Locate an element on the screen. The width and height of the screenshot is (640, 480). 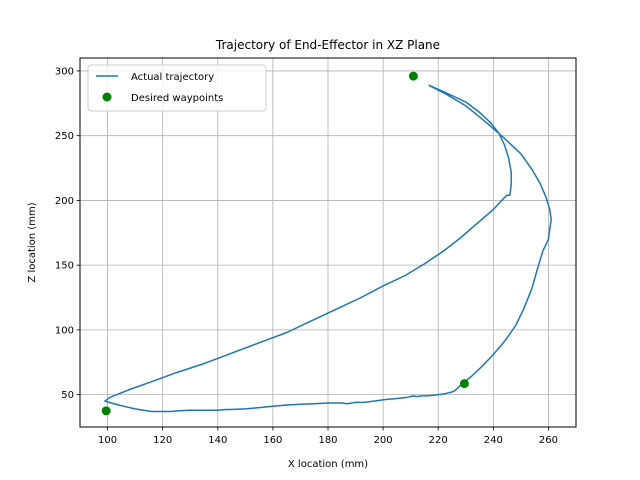
x-tick-label: 240 is located at coordinates (493, 440).